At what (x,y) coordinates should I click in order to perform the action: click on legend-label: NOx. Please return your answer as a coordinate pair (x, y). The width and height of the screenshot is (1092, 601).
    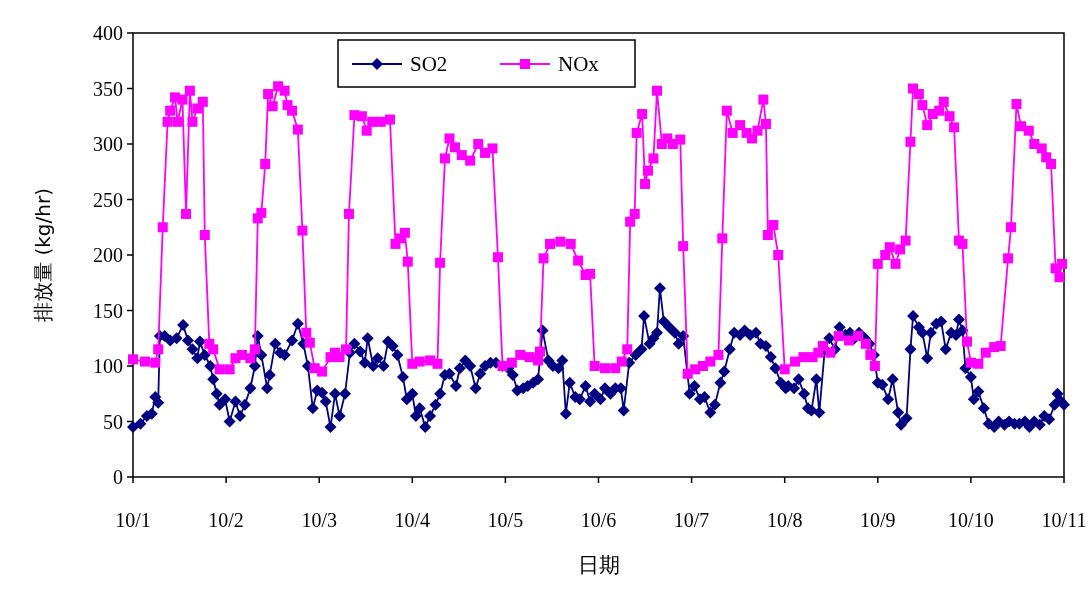
    Looking at the image, I should click on (579, 64).